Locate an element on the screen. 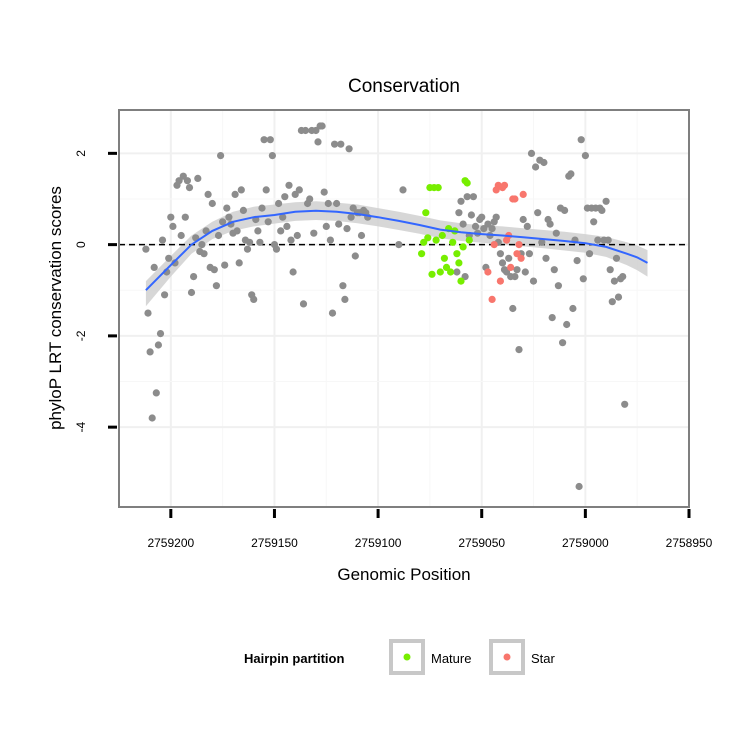 This screenshot has height=750, width=750. smooth-confidence-band is located at coordinates (396, 254).